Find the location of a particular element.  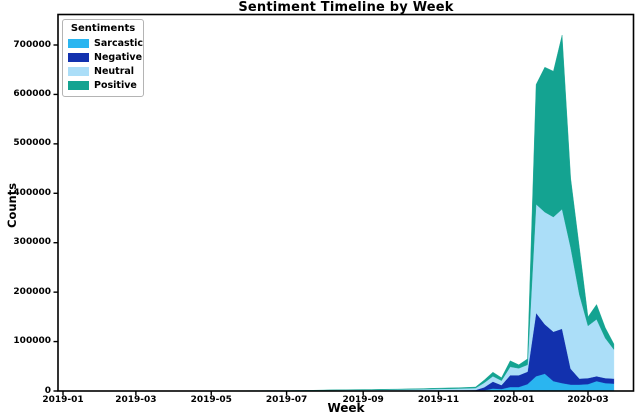

legend-label: Sarcastic is located at coordinates (119, 43).